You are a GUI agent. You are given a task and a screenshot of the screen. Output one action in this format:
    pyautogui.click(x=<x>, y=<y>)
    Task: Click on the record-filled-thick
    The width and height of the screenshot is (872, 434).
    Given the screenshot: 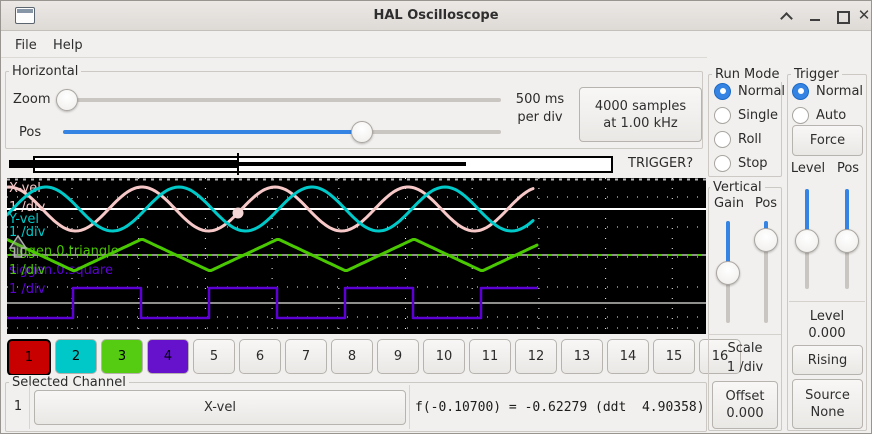 What is the action you would take?
    pyautogui.click(x=136, y=164)
    